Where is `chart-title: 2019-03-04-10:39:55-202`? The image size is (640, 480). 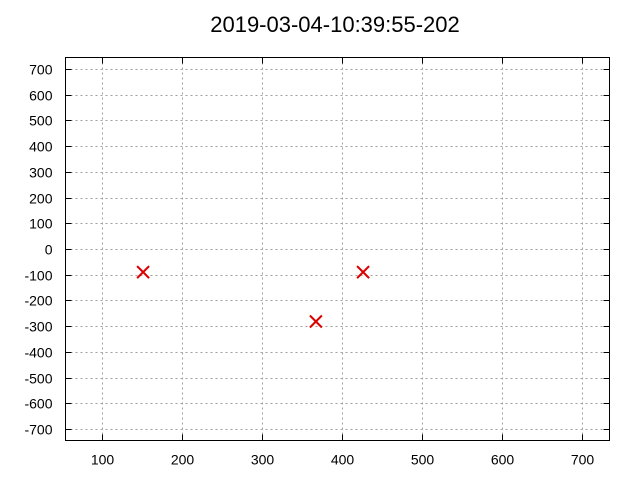 chart-title: 2019-03-04-10:39:55-202 is located at coordinates (335, 24).